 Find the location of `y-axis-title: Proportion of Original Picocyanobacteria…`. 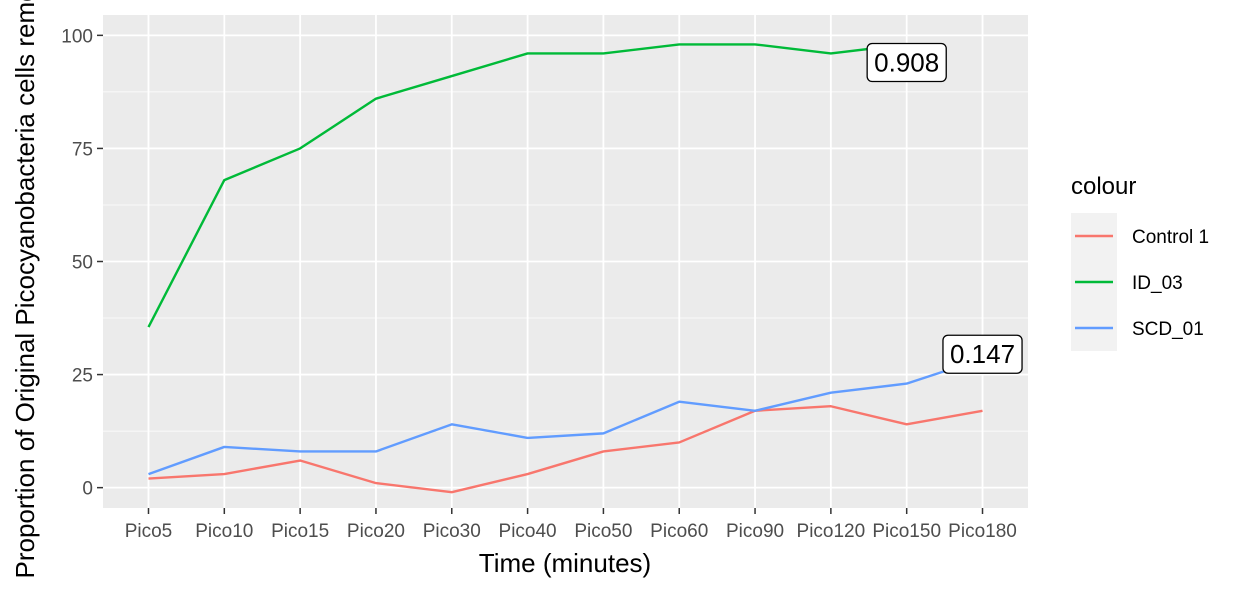

y-axis-title: Proportion of Original Picocyanobacteria… is located at coordinates (25, 289).